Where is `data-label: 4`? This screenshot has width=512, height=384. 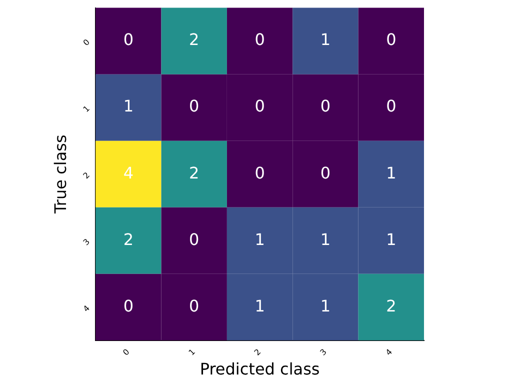
data-label: 4 is located at coordinates (128, 172).